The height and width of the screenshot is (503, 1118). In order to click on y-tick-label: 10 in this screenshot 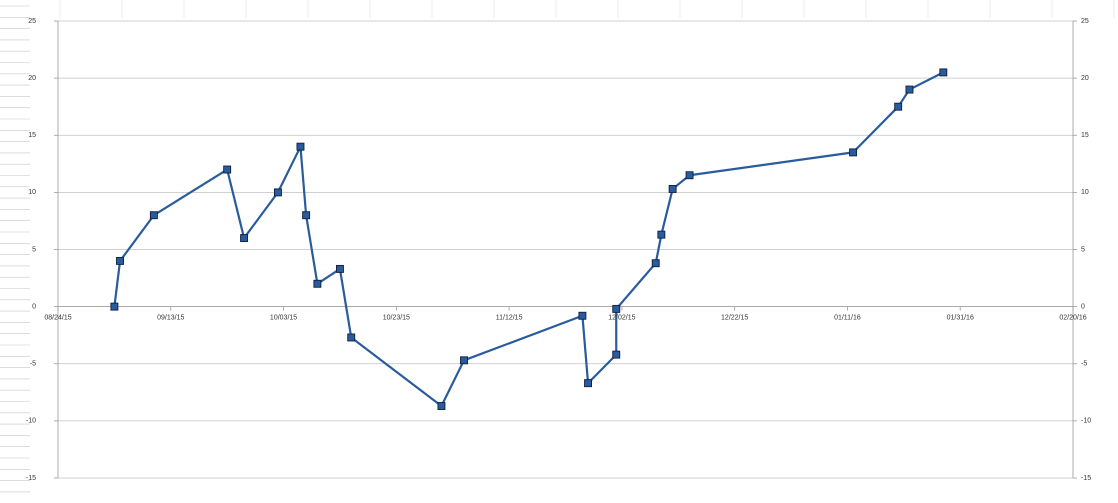, I will do `click(32, 192)`.